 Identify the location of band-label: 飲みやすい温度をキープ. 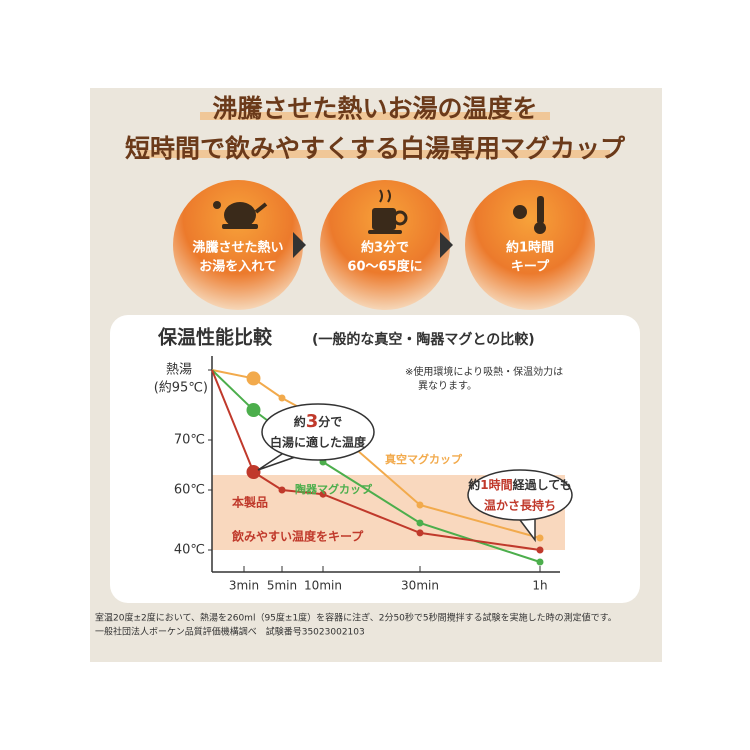
(297, 536).